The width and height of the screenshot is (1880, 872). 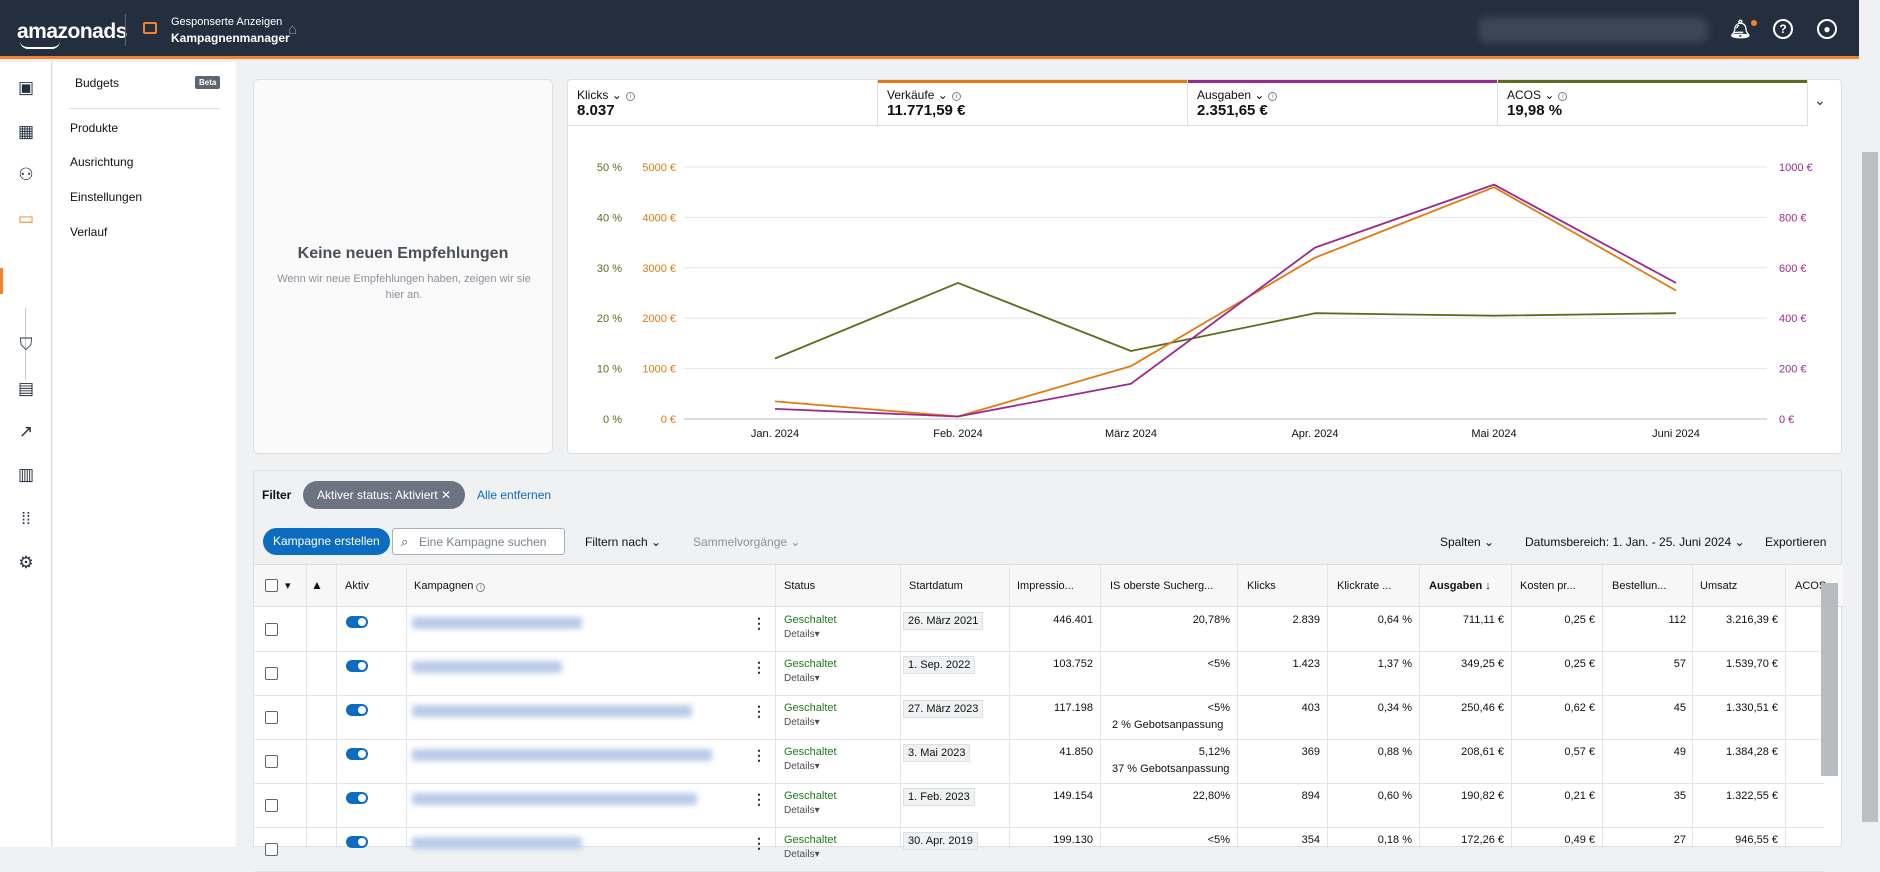 What do you see at coordinates (1593, 30) in the screenshot?
I see `account-selector` at bounding box center [1593, 30].